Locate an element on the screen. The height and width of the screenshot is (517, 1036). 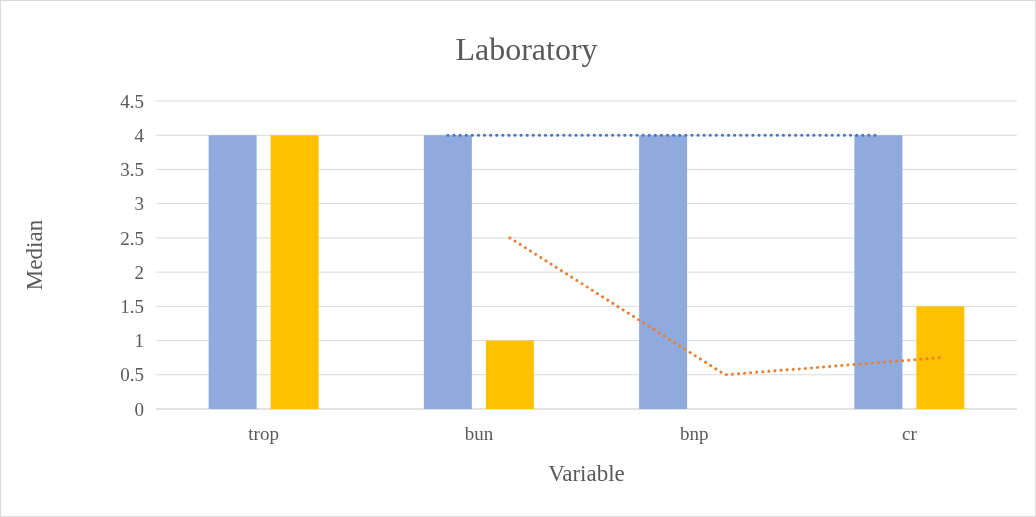
y-tick-label: 1.5 is located at coordinates (132, 306).